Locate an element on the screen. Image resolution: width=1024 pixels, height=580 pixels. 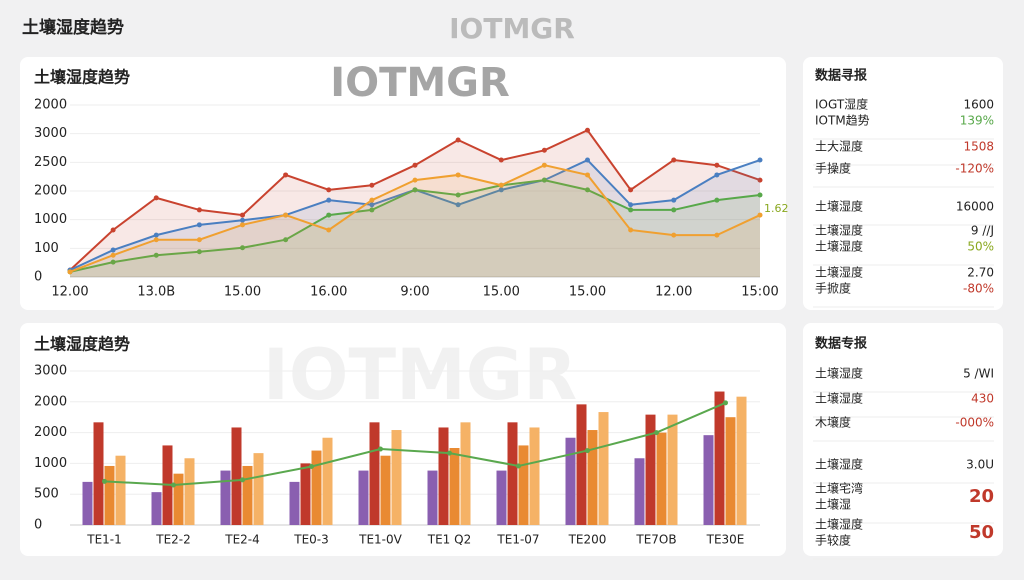
y-tick-label: 100 is located at coordinates (46, 248).